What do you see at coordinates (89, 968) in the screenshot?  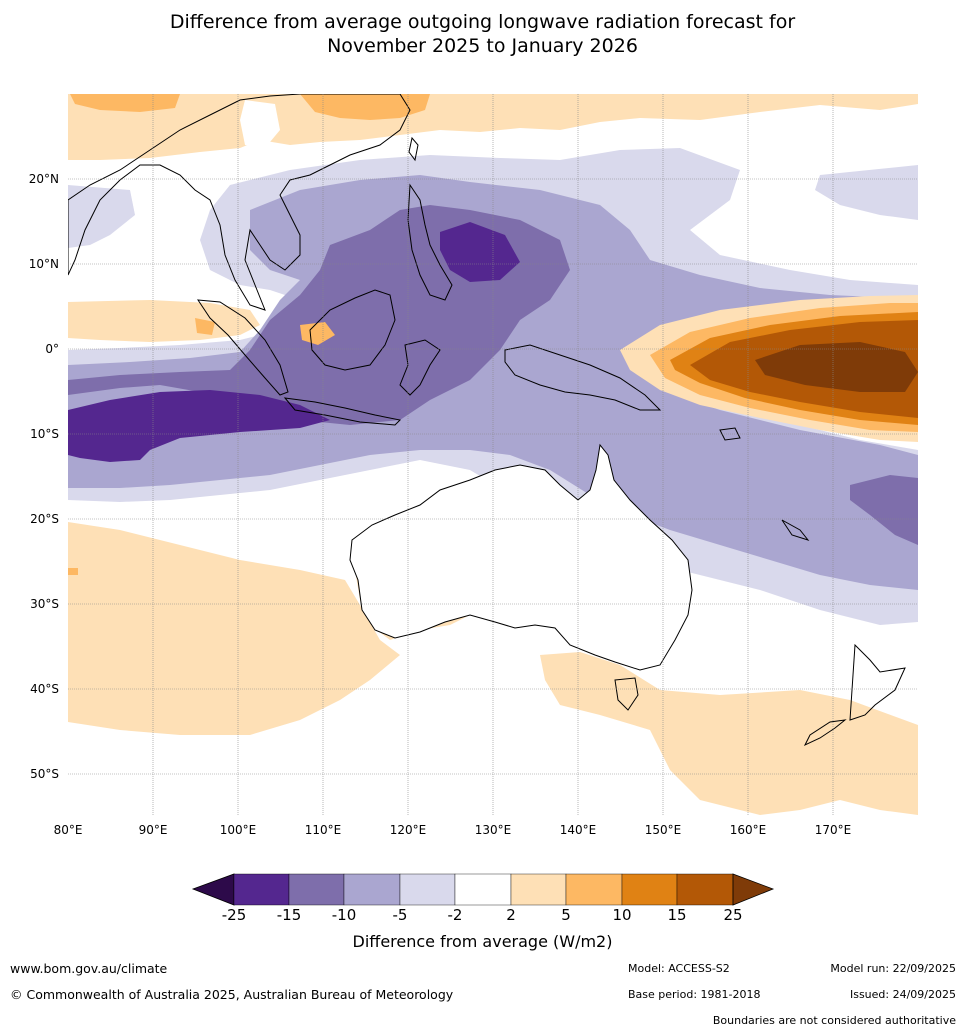 I see `footer-website: www.bom.gov.au/climate` at bounding box center [89, 968].